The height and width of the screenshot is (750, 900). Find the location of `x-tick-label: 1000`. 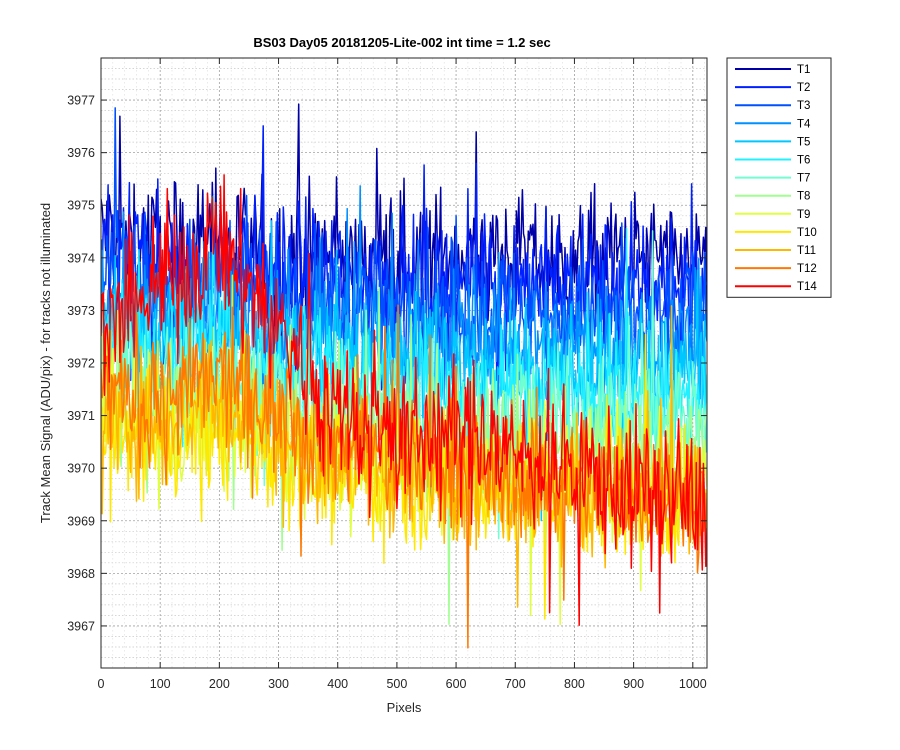

x-tick-label: 1000 is located at coordinates (693, 684).